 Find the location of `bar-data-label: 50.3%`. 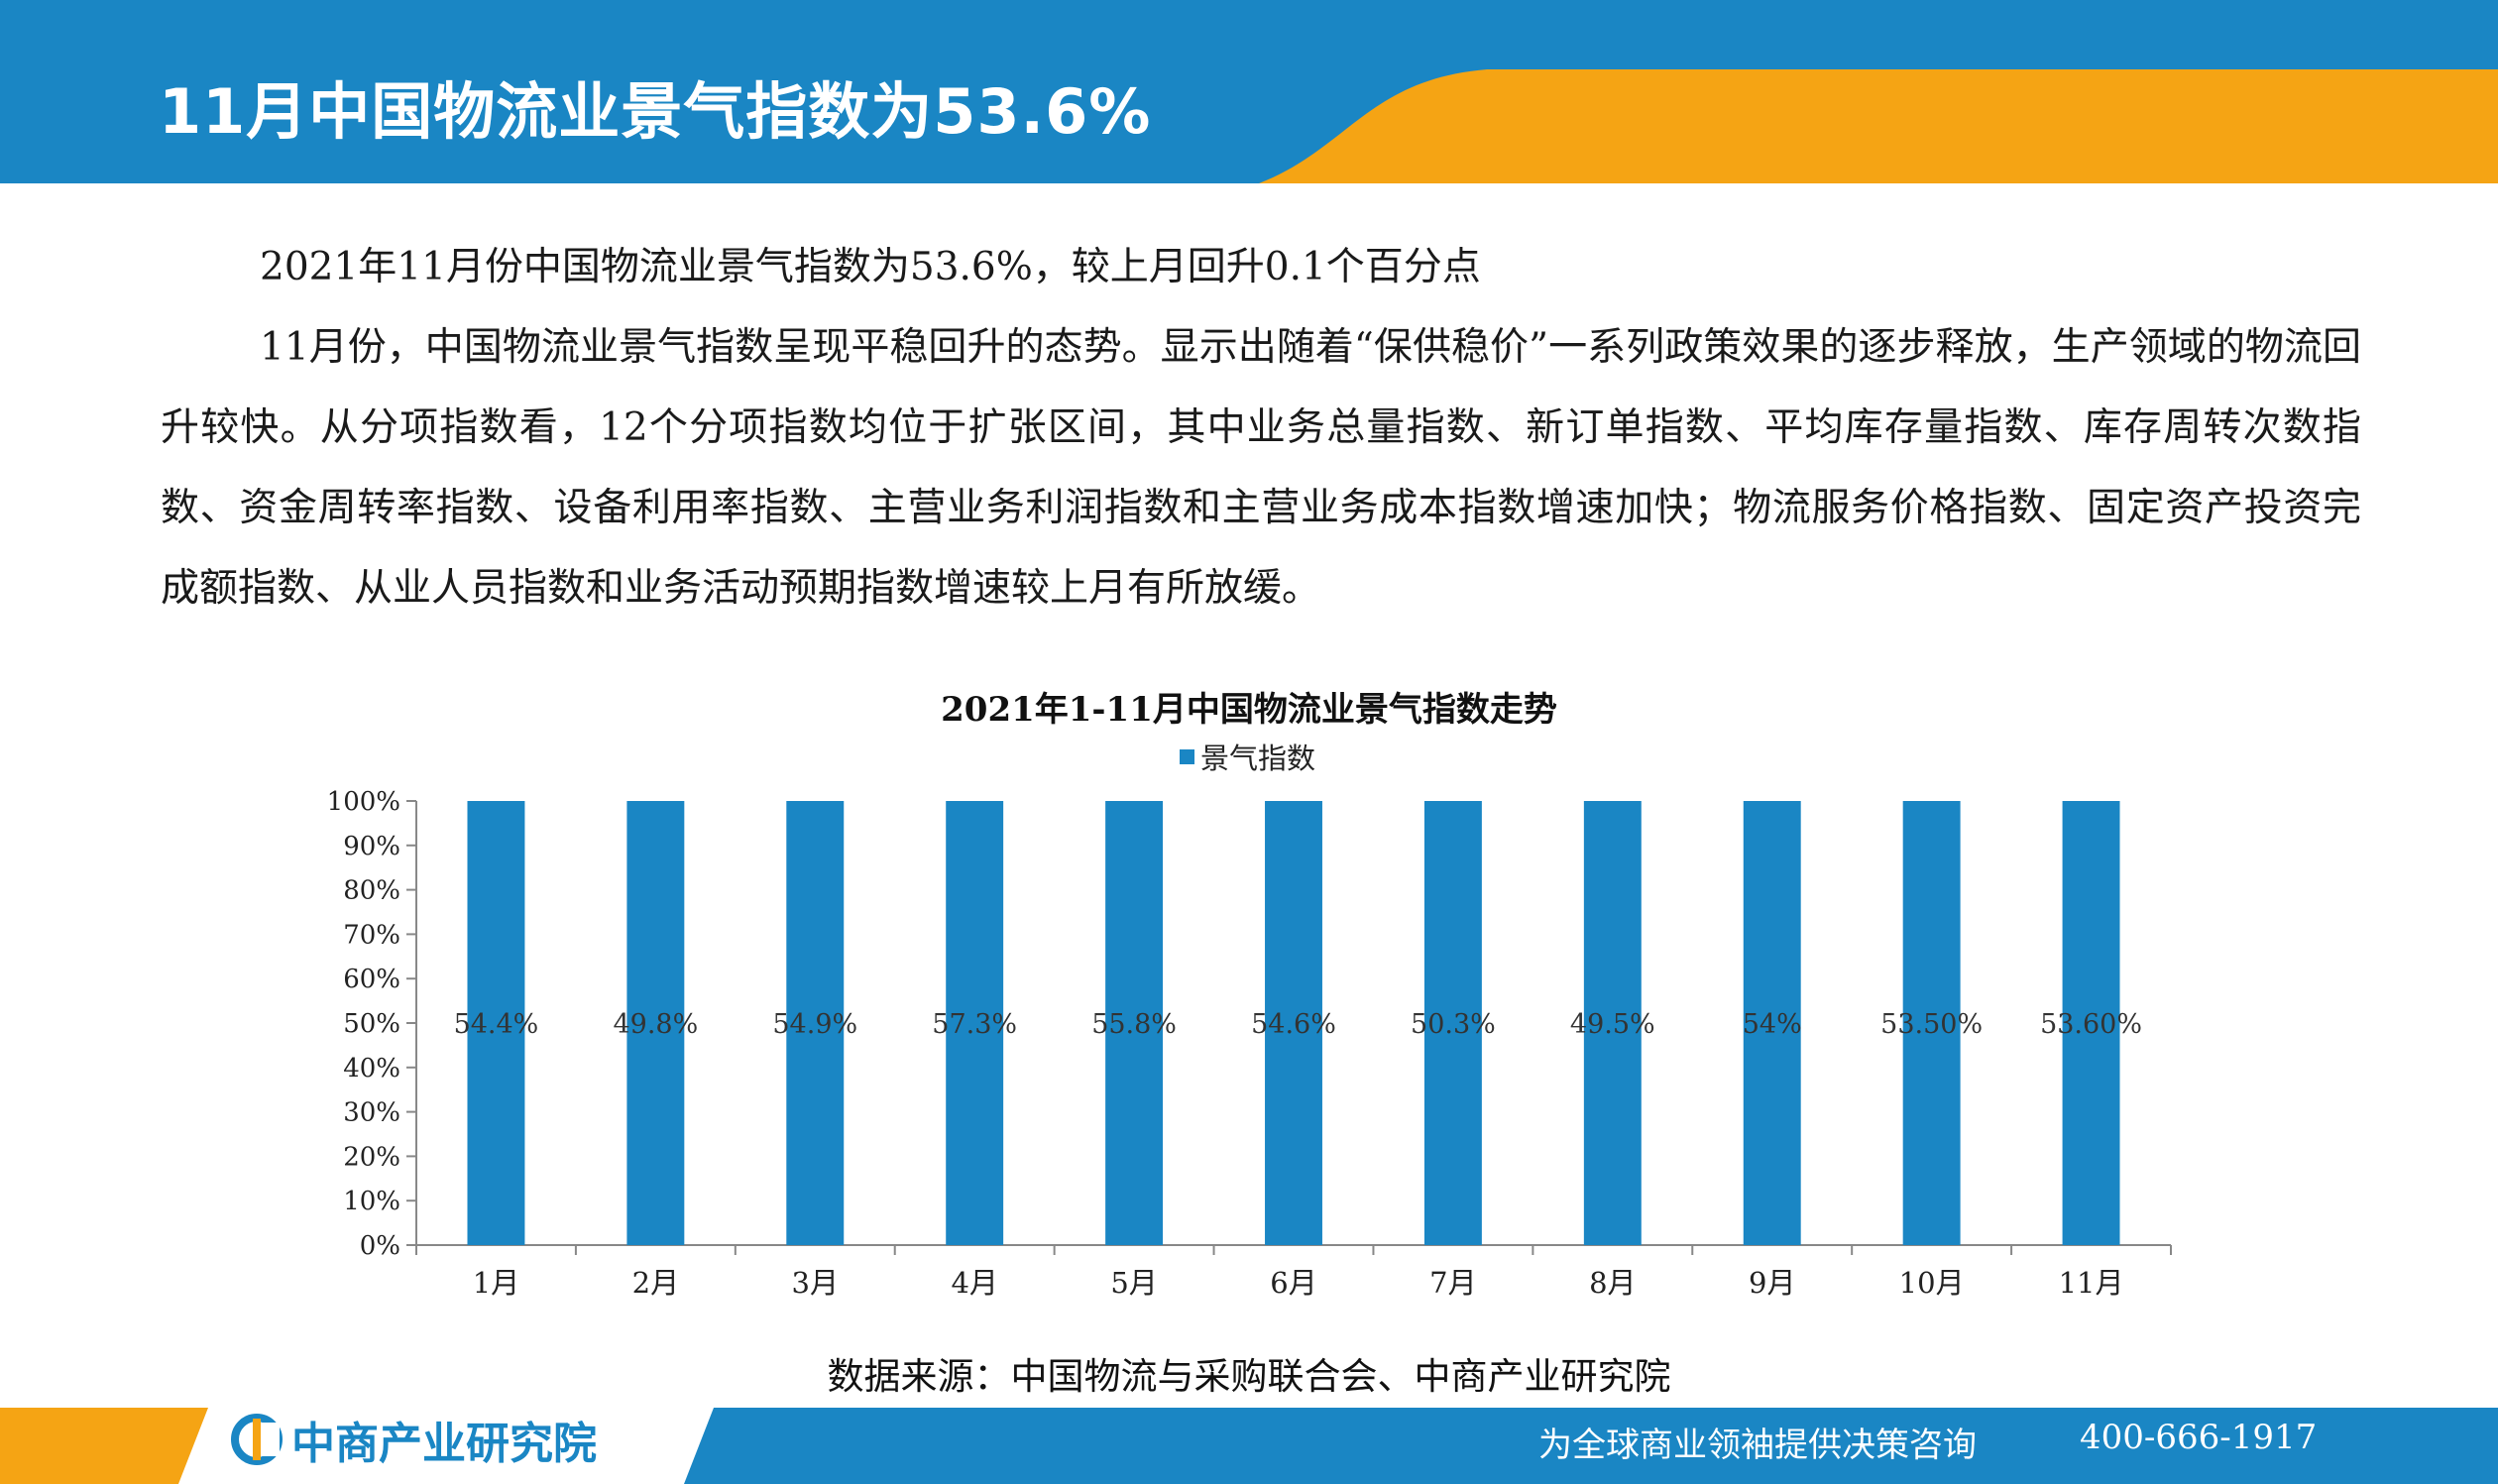

bar-data-label: 50.3% is located at coordinates (1453, 1024).